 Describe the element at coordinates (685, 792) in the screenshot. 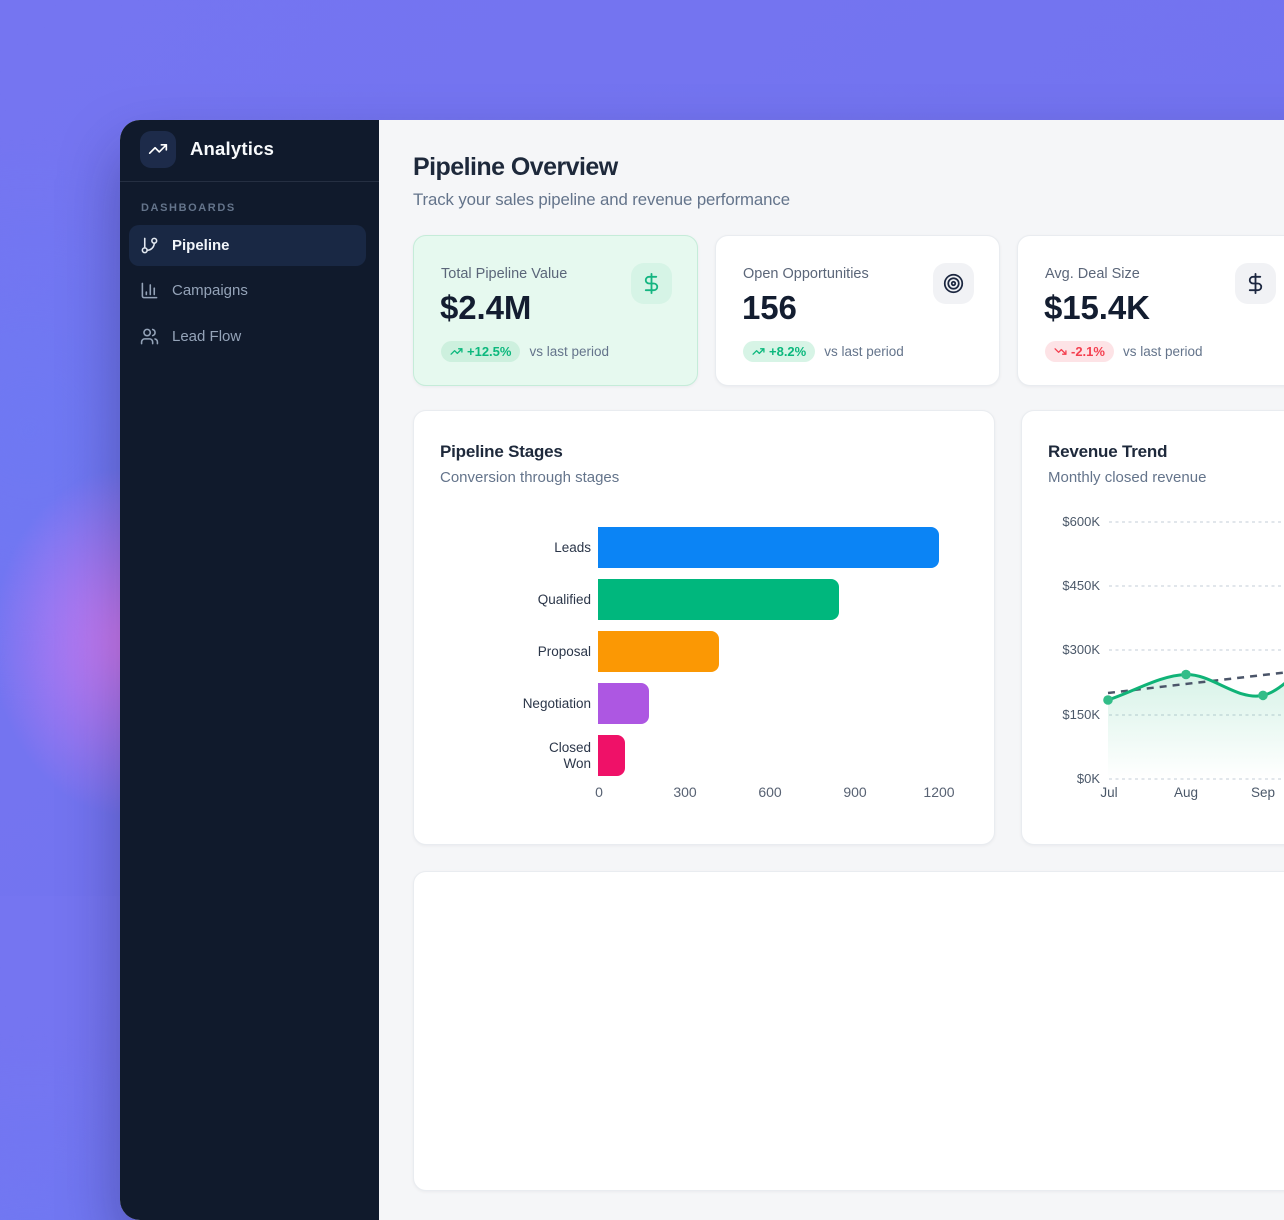

I see `svg-text: 300` at that location.